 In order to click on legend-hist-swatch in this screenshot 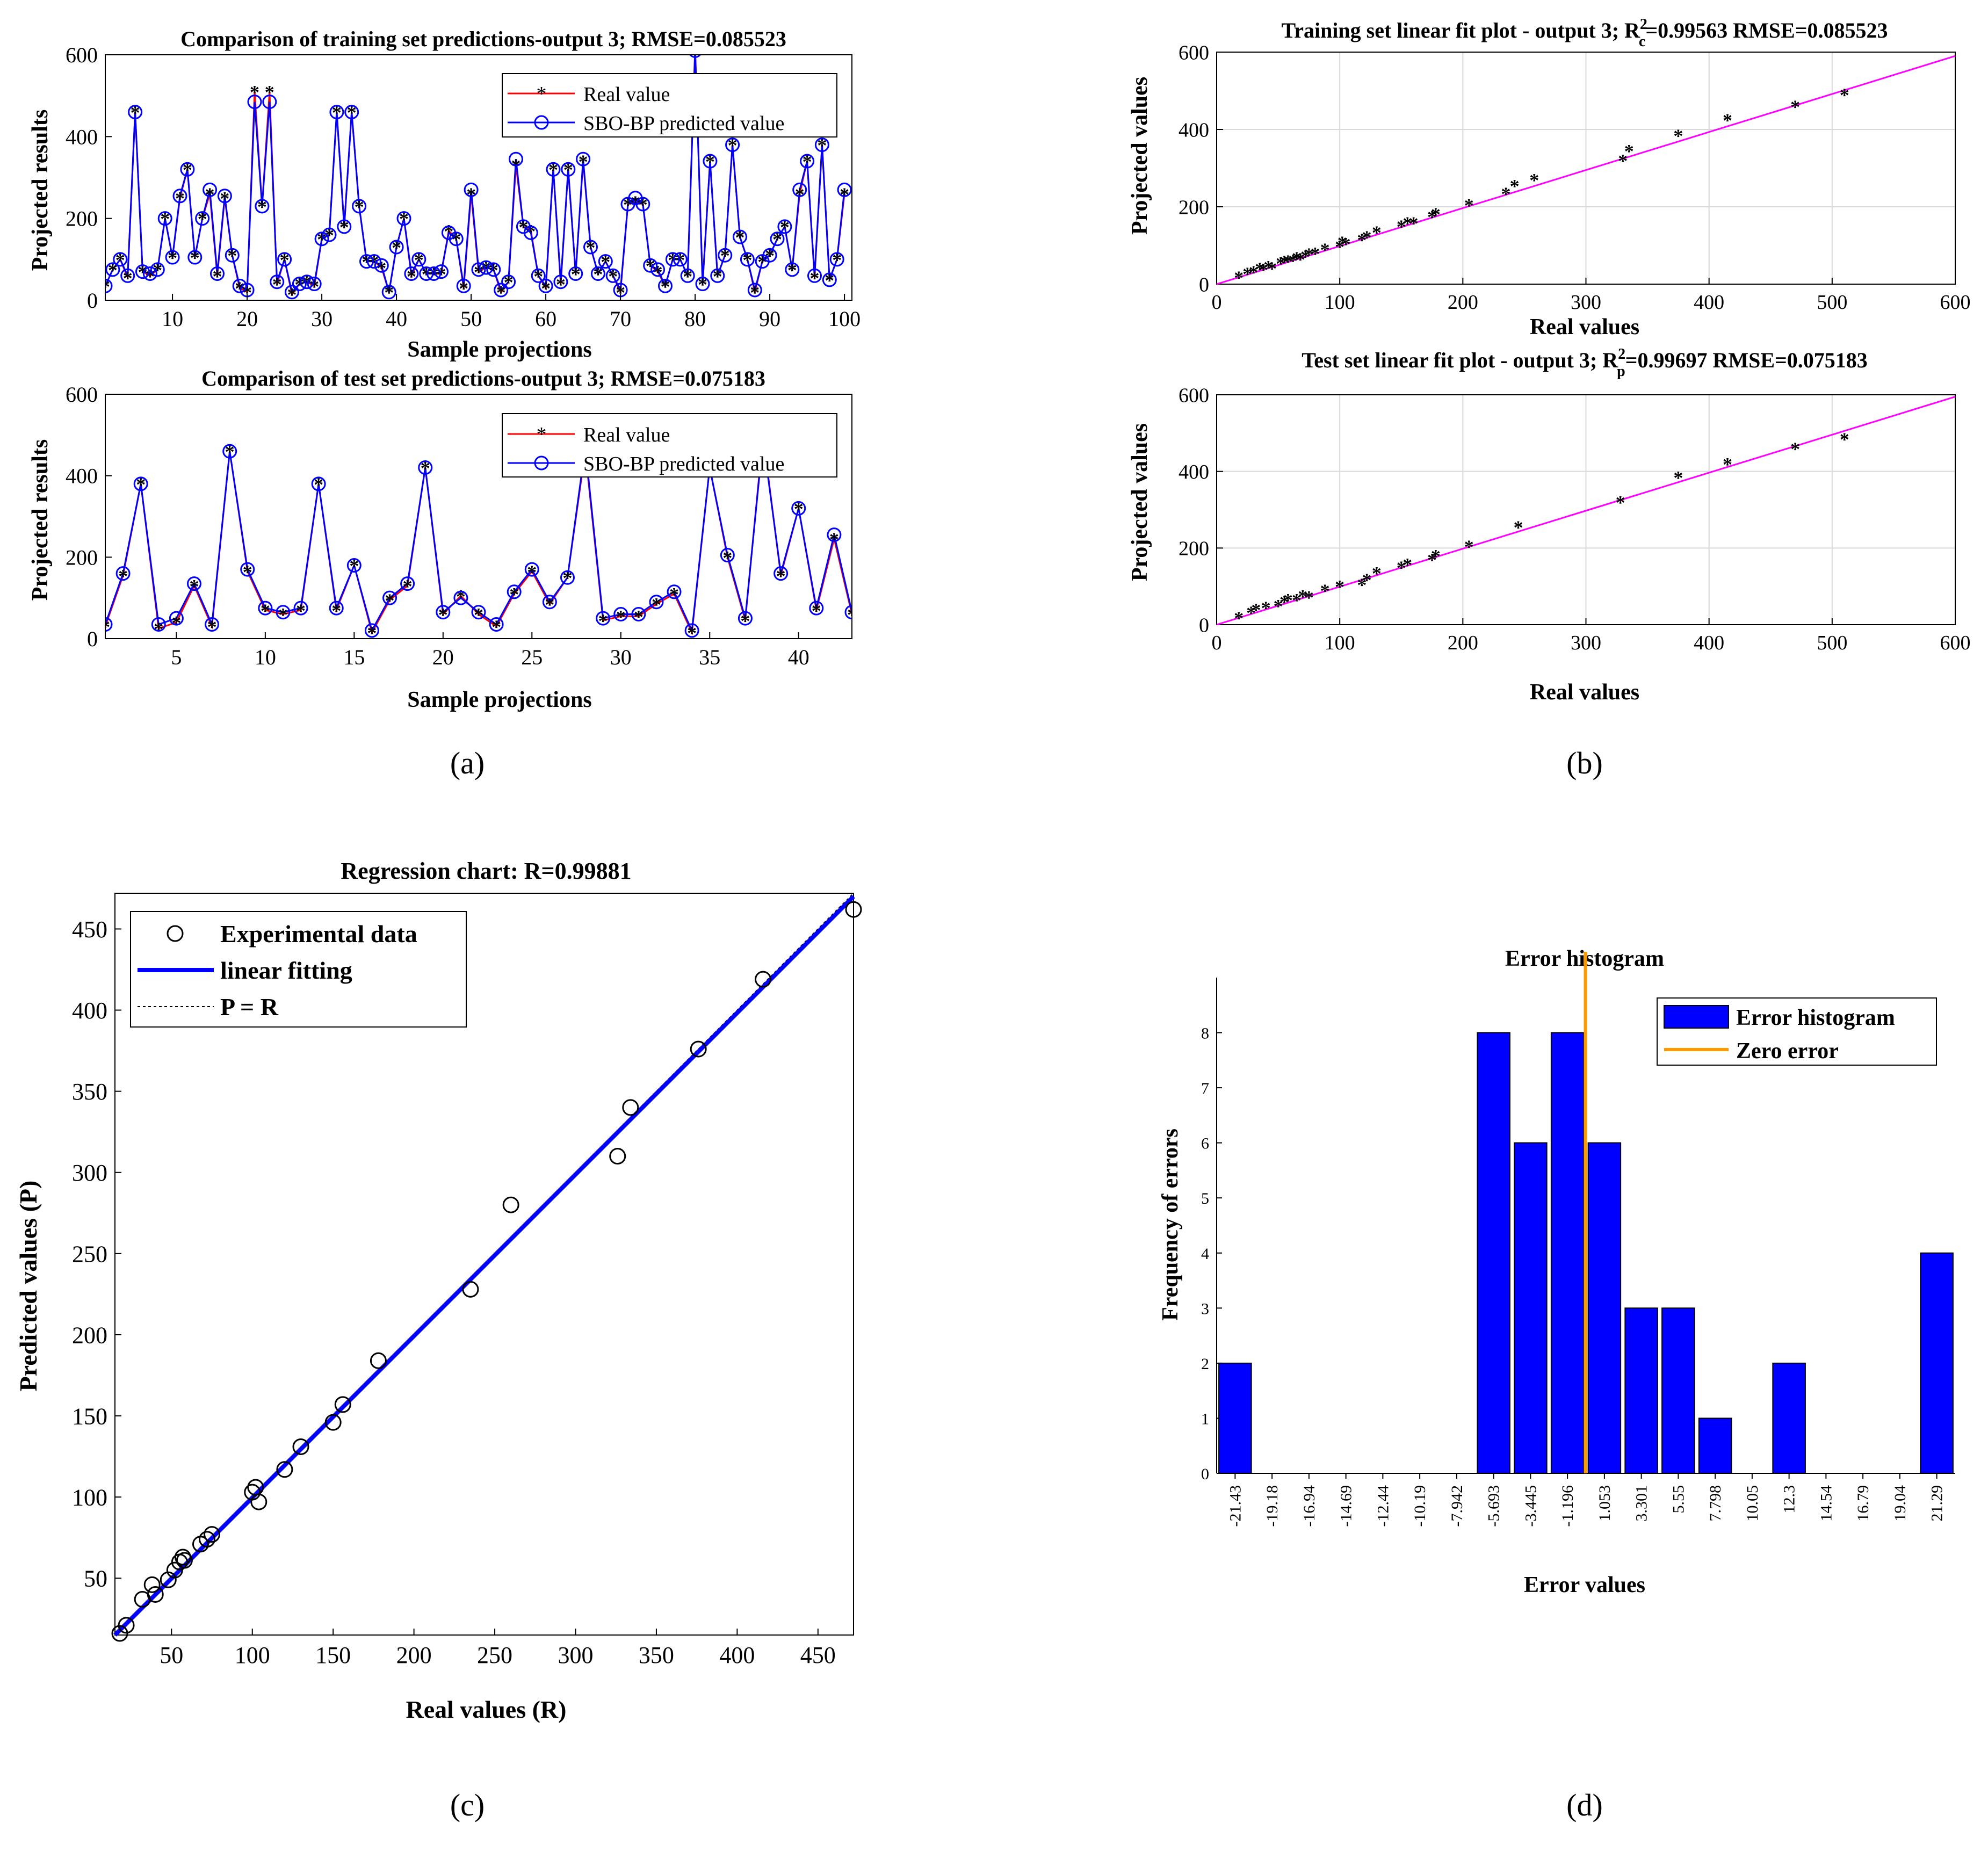, I will do `click(1696, 1017)`.